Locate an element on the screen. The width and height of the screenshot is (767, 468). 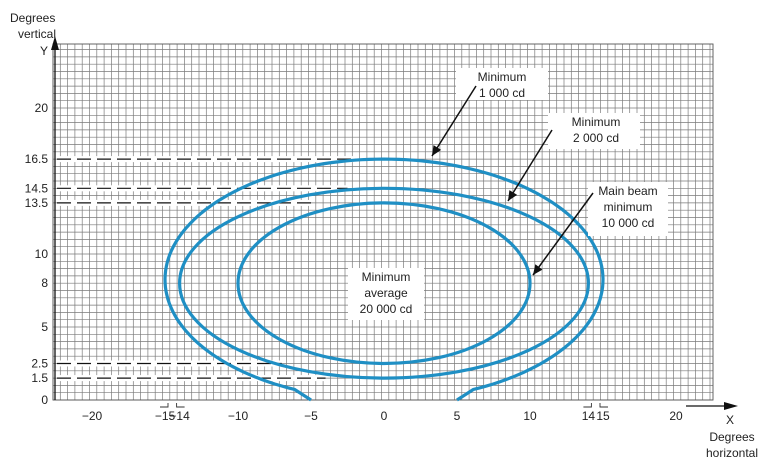
y-tick-label: 16.5 is located at coordinates (37, 159).